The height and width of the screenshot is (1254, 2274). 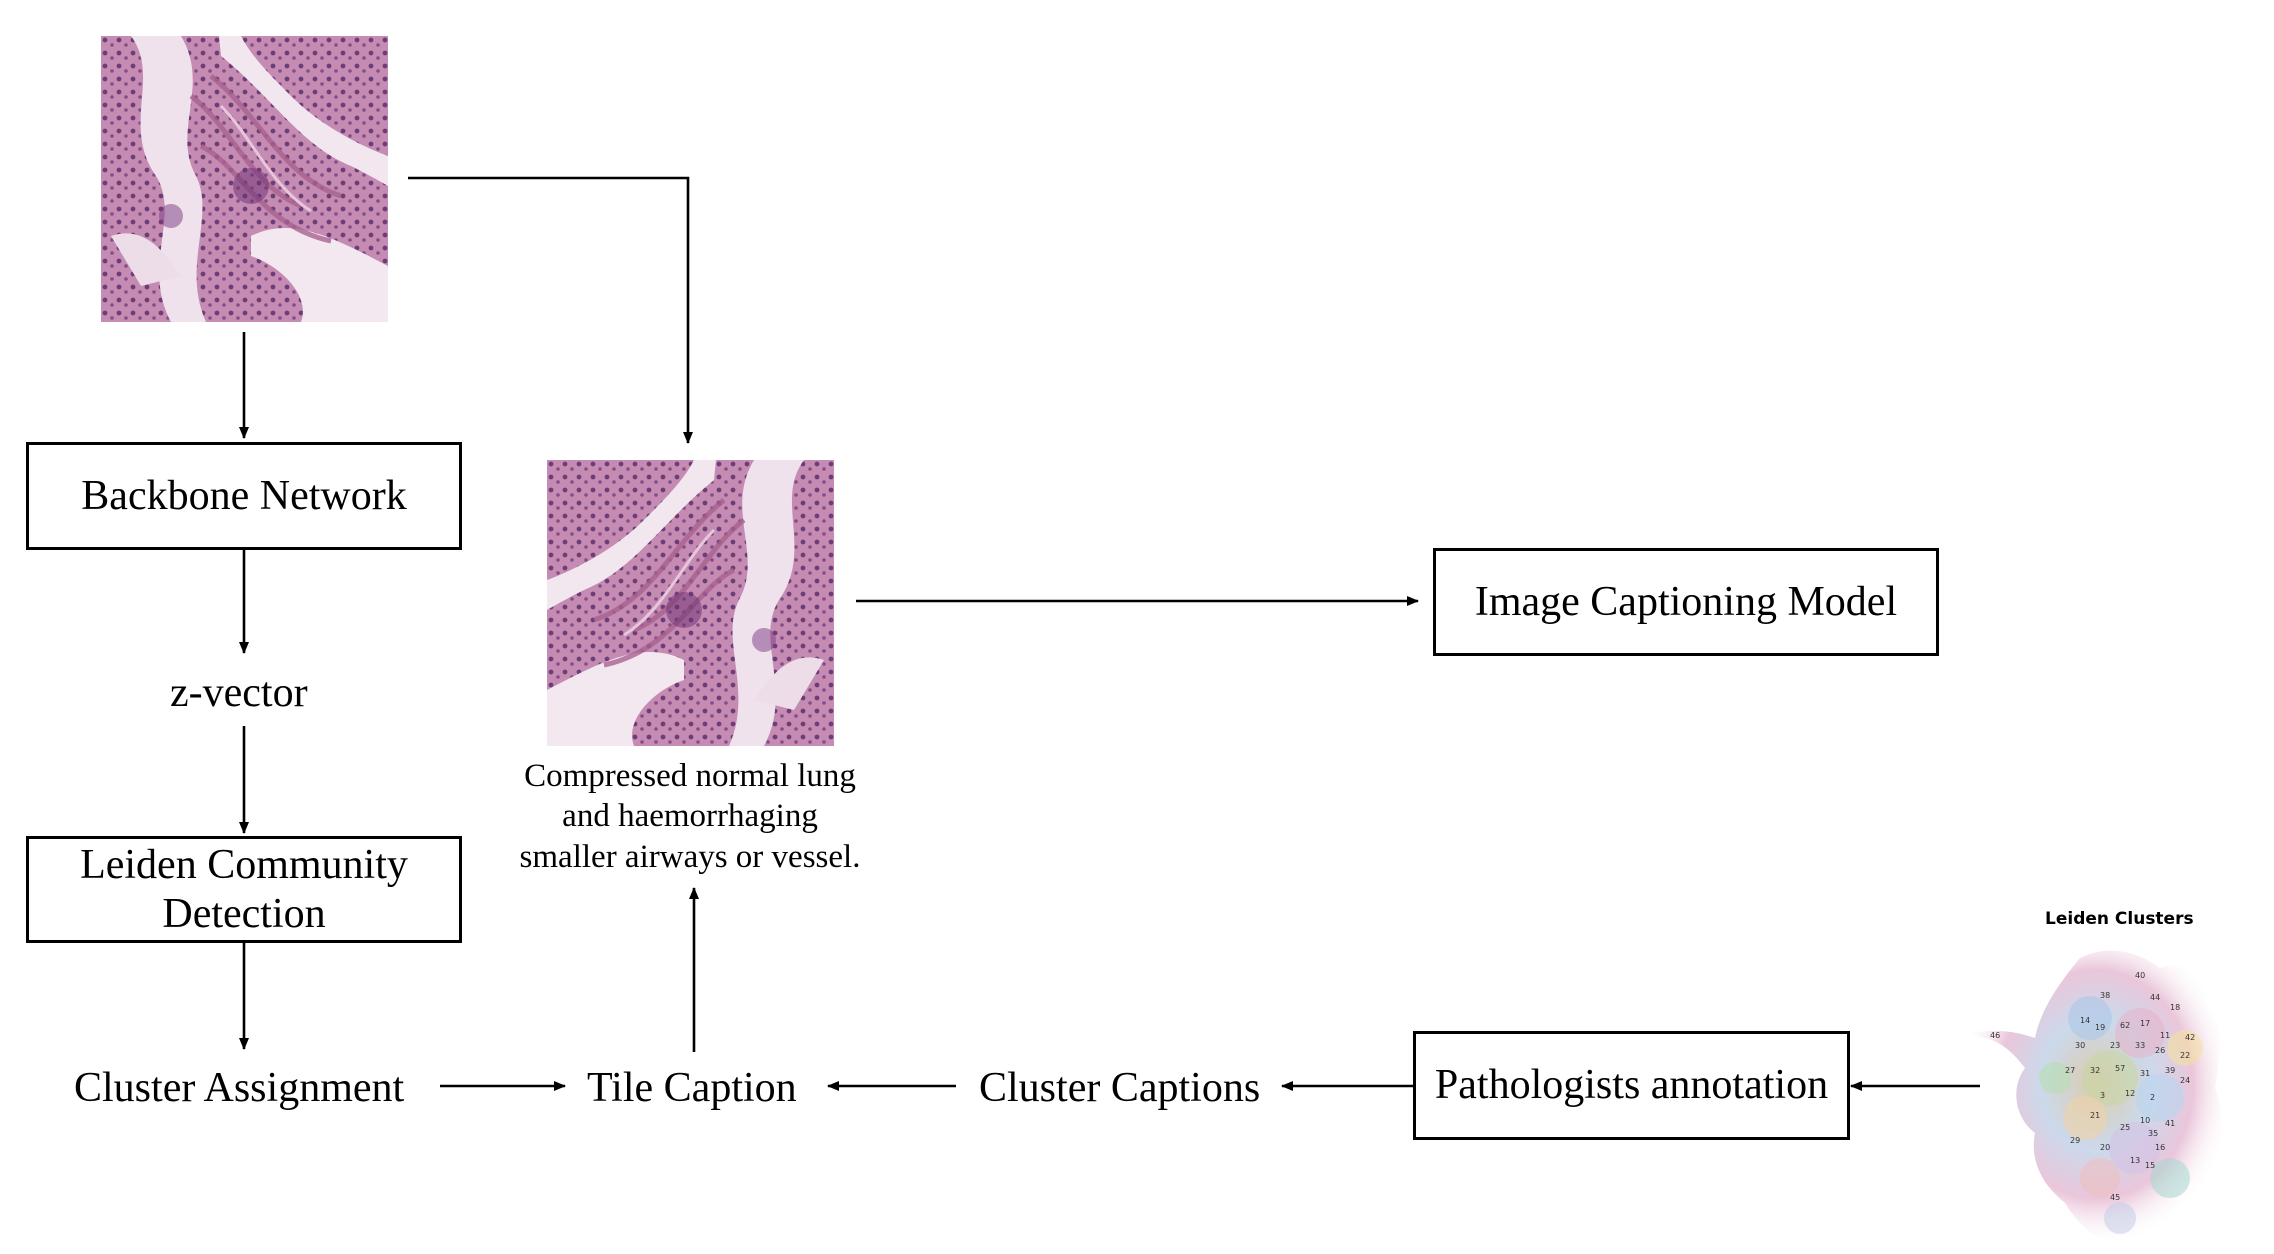 I want to click on z-vector-label: z-vector, so click(x=239, y=693).